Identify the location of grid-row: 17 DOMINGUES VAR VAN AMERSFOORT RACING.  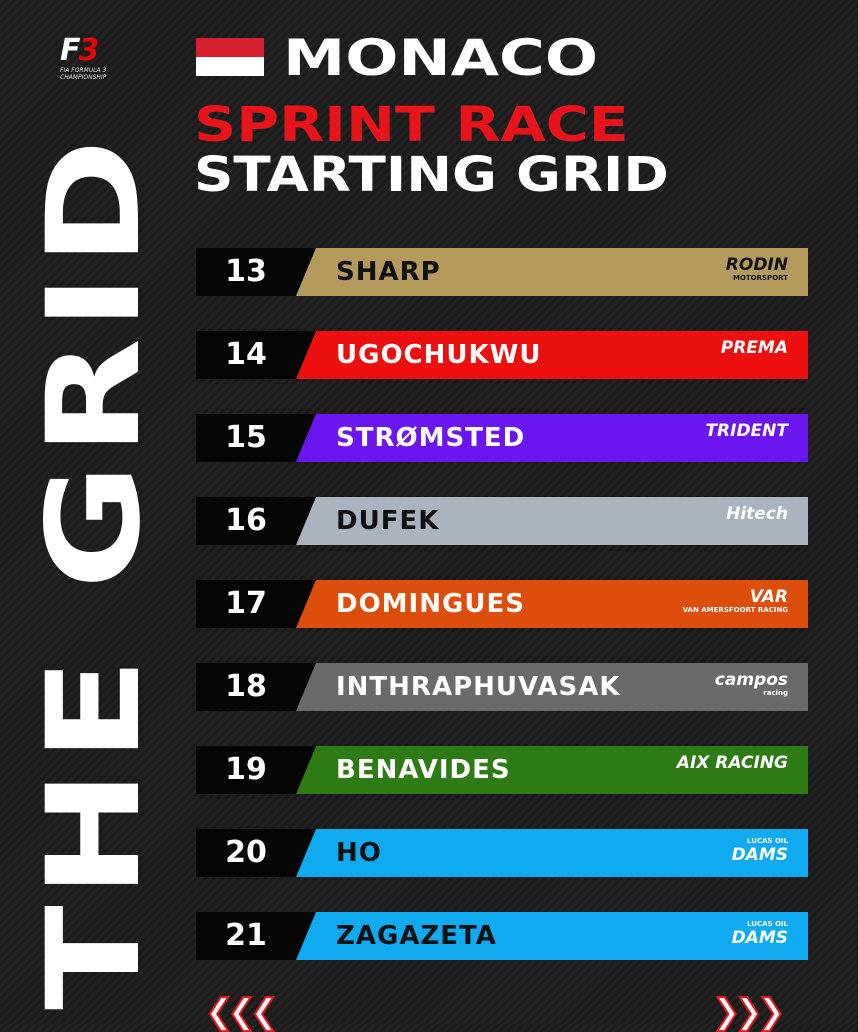
(502, 604).